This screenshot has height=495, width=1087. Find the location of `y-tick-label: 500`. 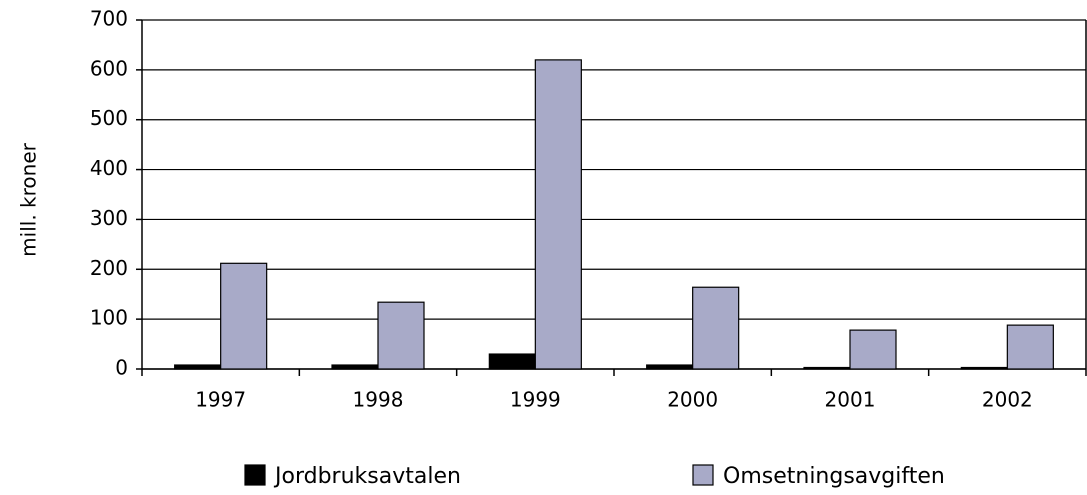

y-tick-label: 500 is located at coordinates (109, 118).